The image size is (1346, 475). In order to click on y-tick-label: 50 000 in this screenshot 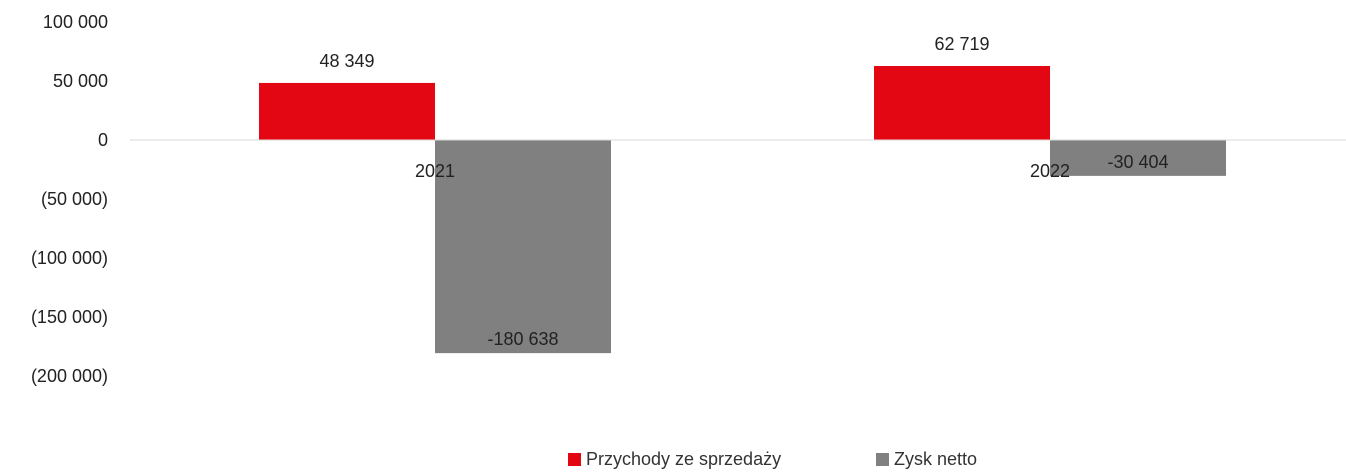, I will do `click(80, 81)`.